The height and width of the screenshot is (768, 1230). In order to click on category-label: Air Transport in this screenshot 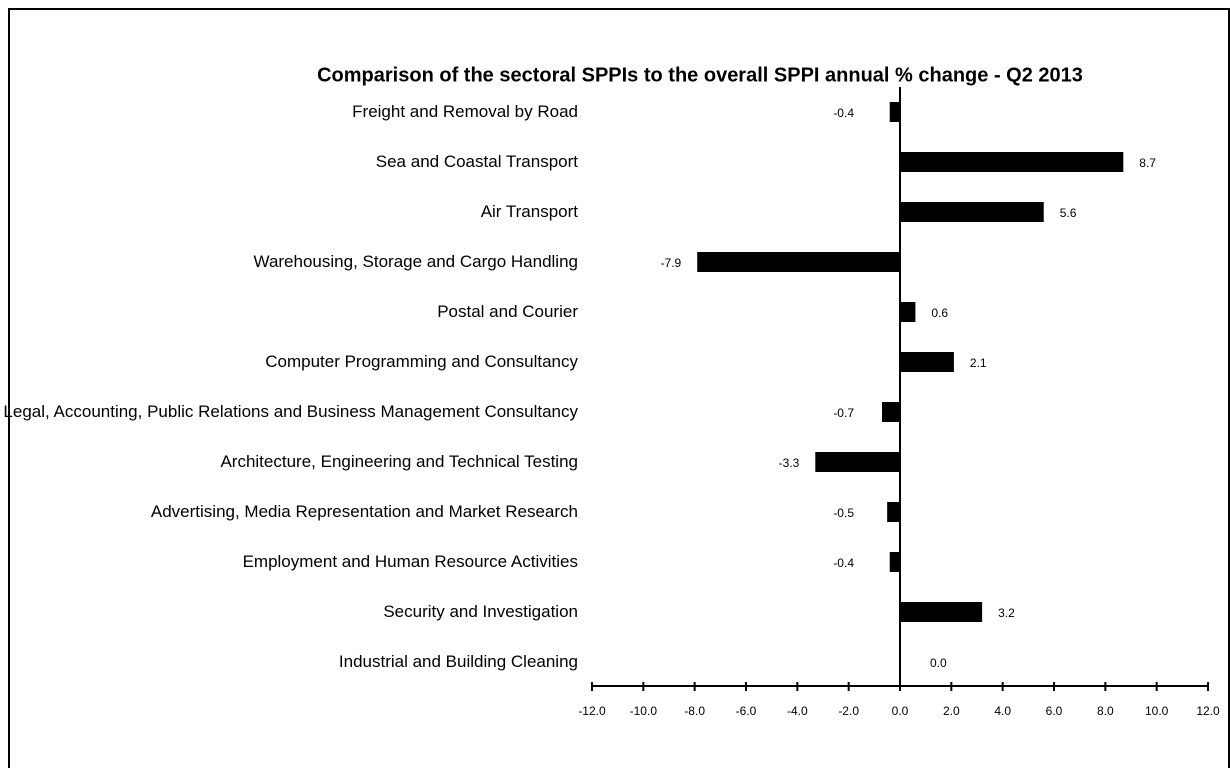, I will do `click(529, 211)`.